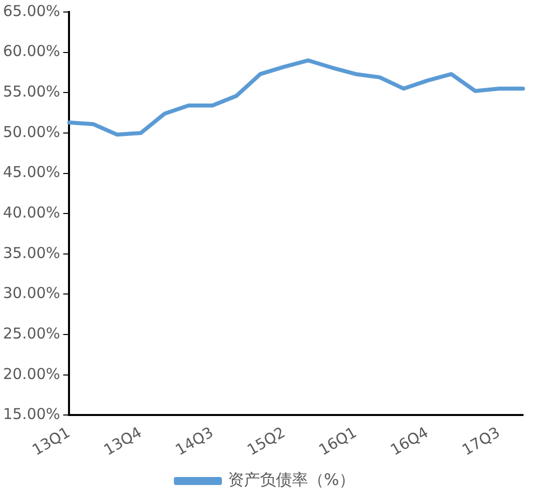  I want to click on y-tick-label: 65.00%, so click(31, 11).